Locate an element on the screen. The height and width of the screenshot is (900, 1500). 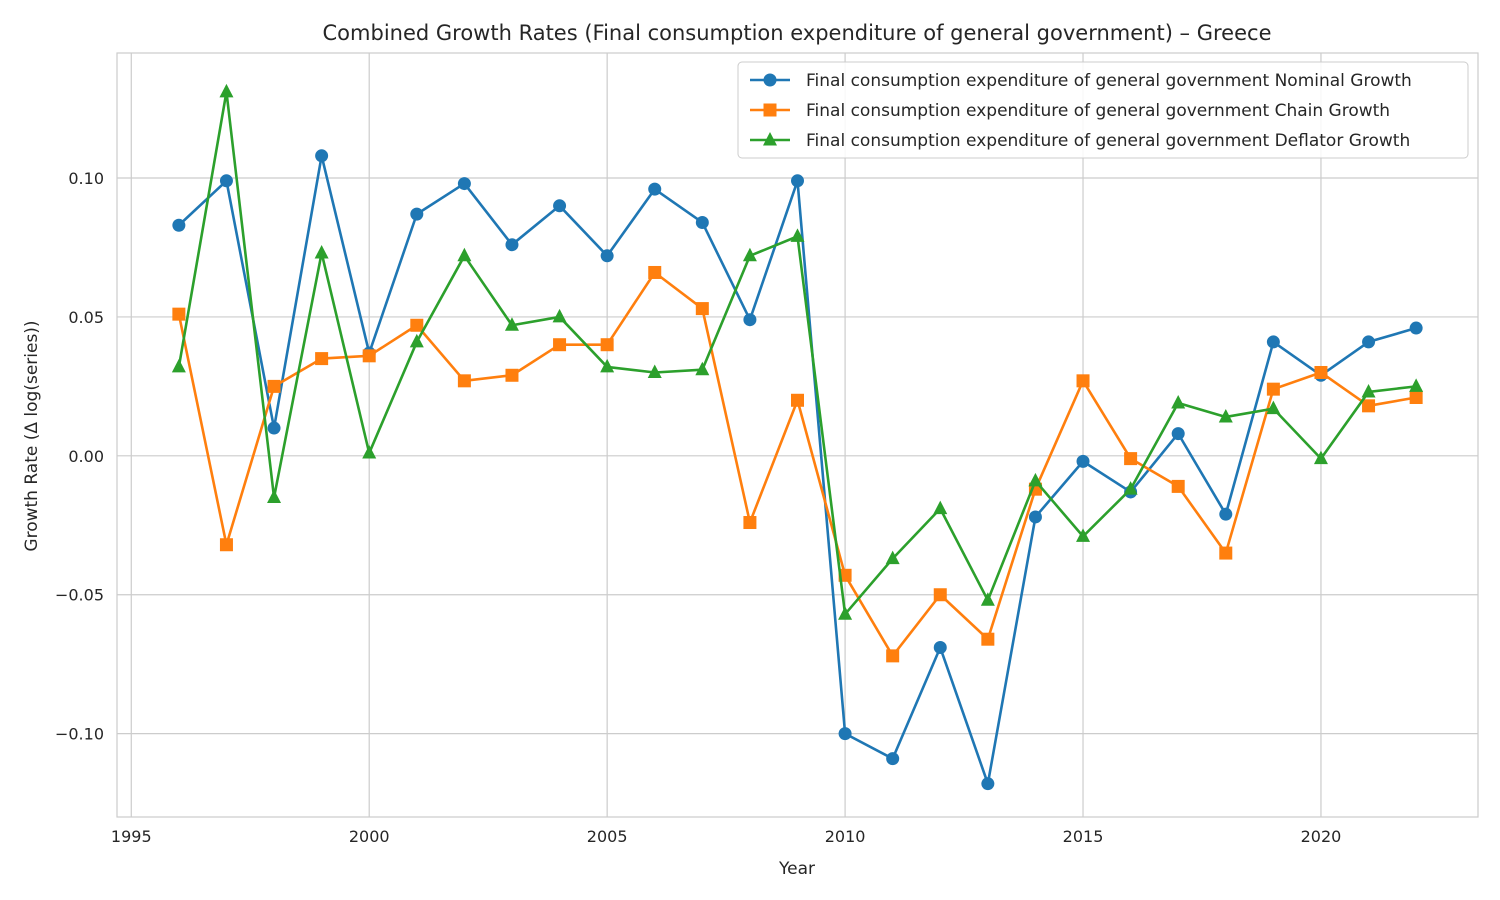
y-axis-ticks: −0.10 −0.05 0.00 0.05 0.10 is located at coordinates (79, 456).